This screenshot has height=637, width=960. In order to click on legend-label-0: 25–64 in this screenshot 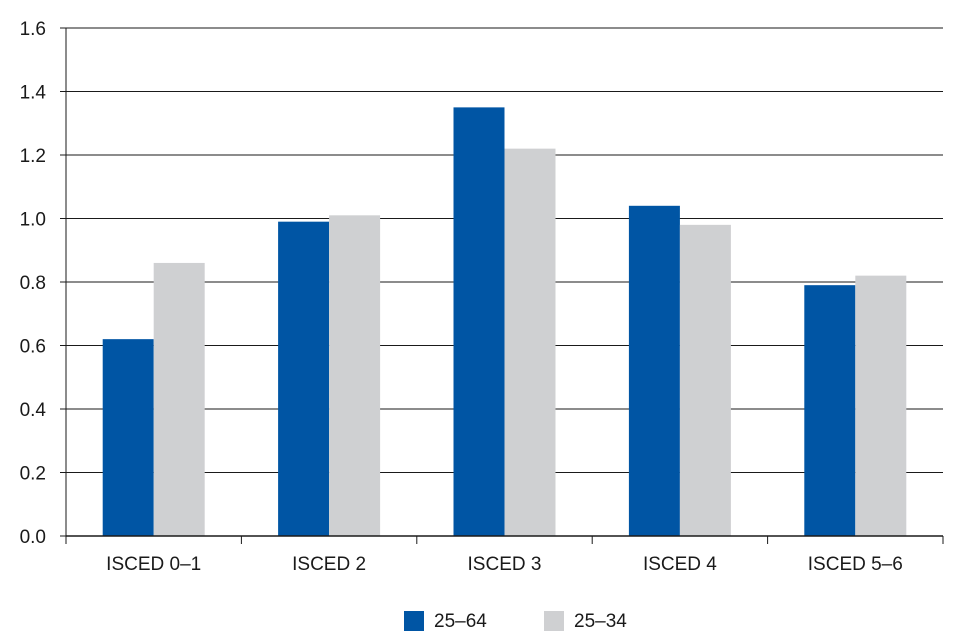, I will do `click(460, 621)`.